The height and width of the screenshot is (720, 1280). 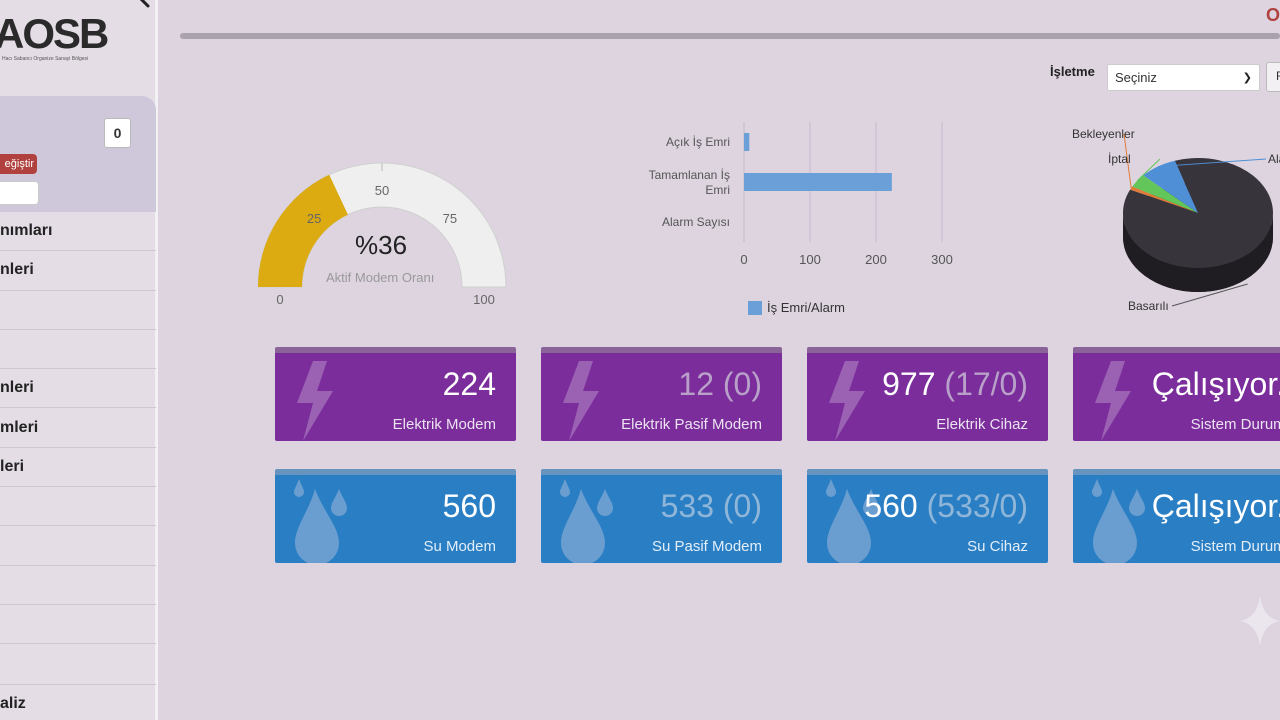 I want to click on pie-label: Ala, so click(x=1274, y=159).